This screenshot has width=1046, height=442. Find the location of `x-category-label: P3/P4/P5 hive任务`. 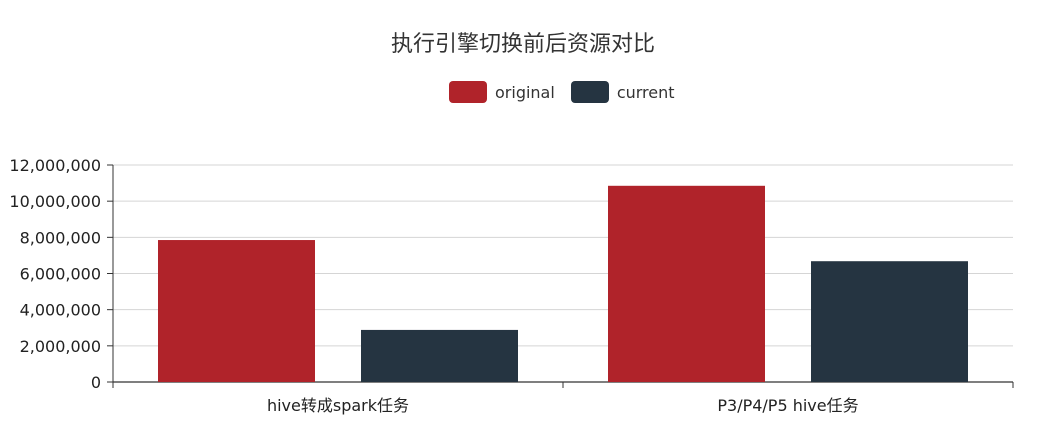

x-category-label: P3/P4/P5 hive任务 is located at coordinates (787, 405).